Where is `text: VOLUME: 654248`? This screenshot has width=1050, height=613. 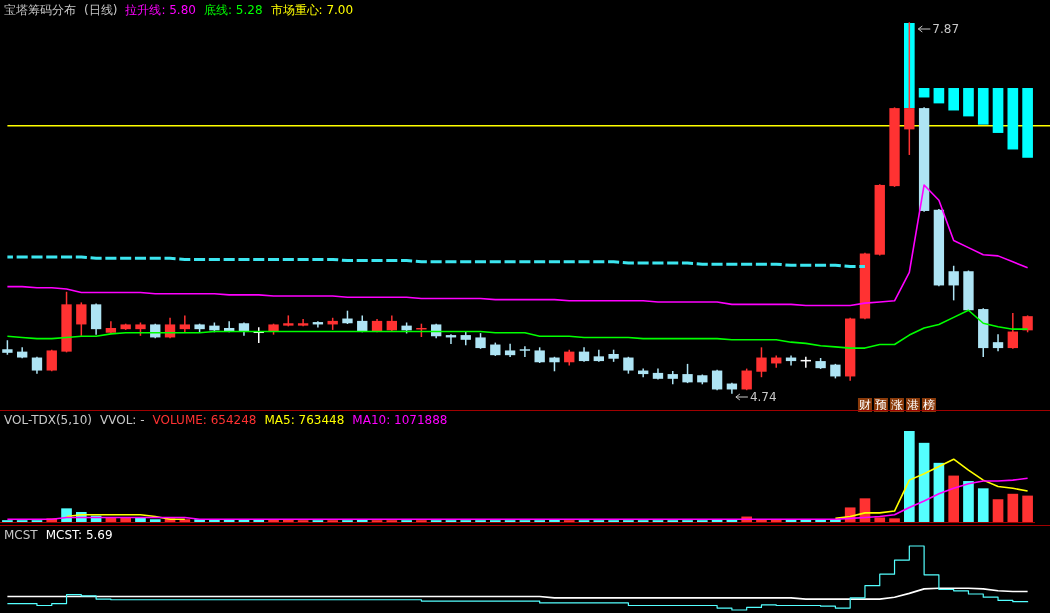 text: VOLUME: 654248 is located at coordinates (204, 420).